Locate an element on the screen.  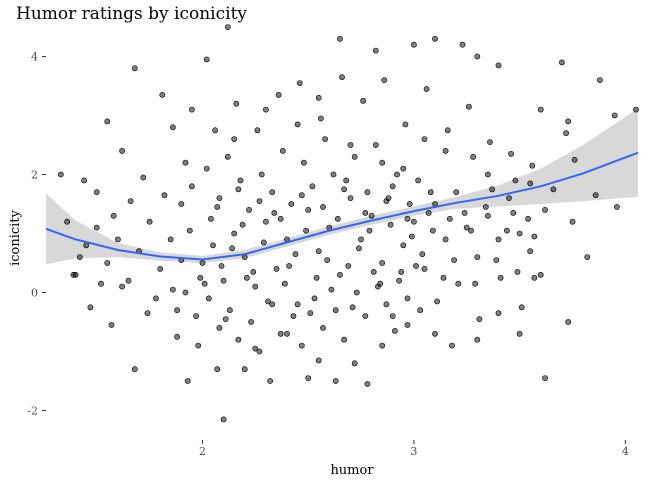
y-axis-label: iconicity is located at coordinates (15, 237).